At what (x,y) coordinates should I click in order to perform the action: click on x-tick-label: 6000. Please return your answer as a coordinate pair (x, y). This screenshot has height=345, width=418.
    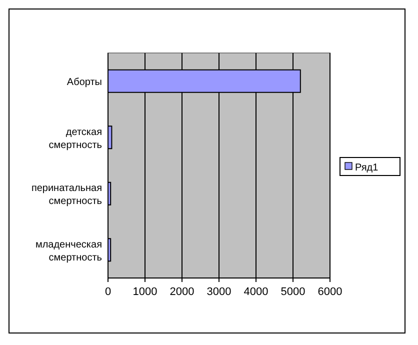
    Looking at the image, I should click on (330, 292).